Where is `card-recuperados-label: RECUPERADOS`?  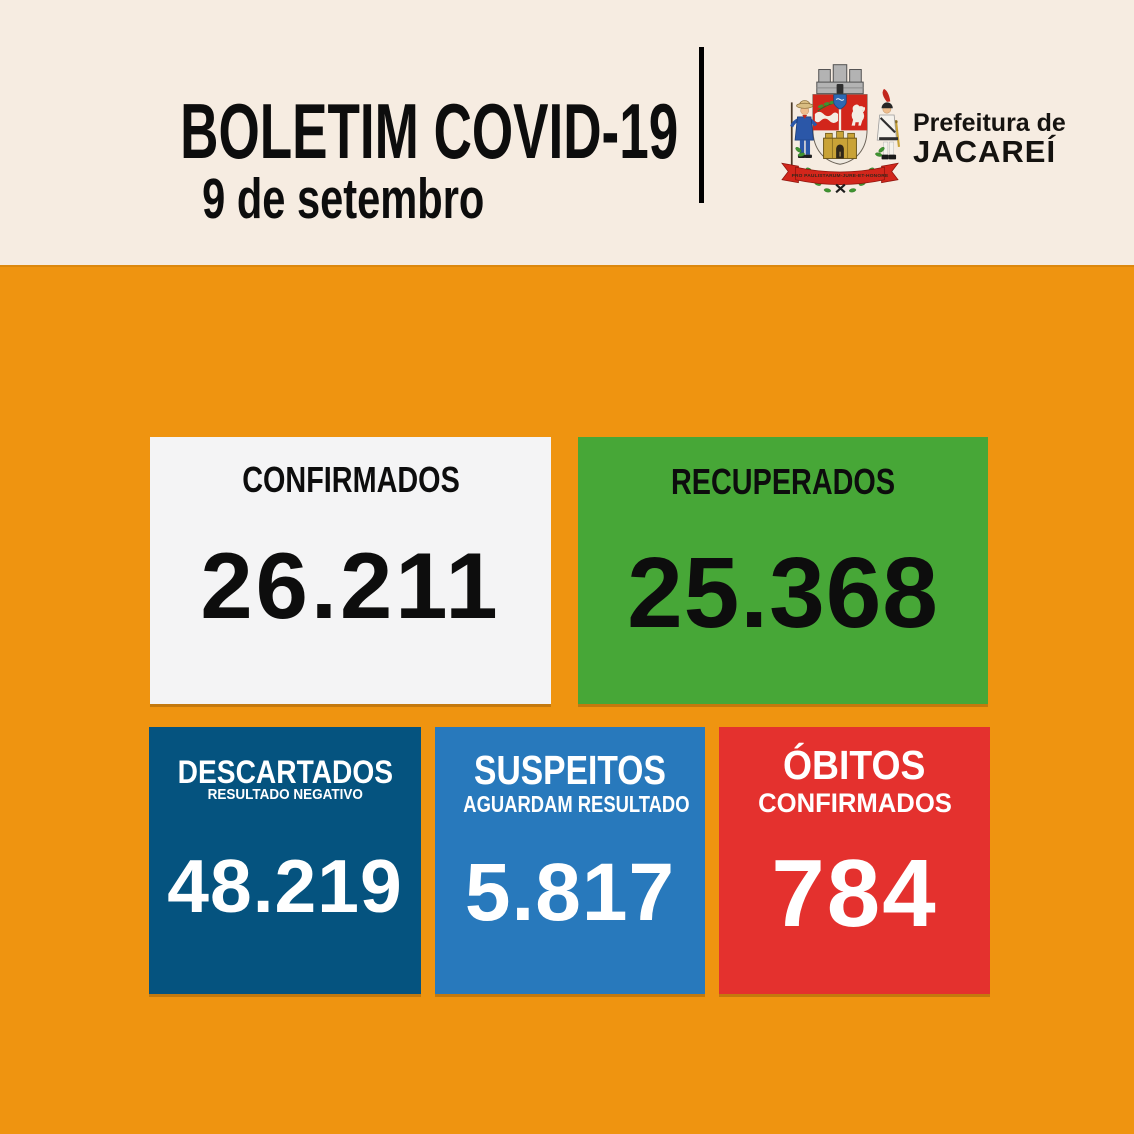 card-recuperados-label: RECUPERADOS is located at coordinates (783, 482).